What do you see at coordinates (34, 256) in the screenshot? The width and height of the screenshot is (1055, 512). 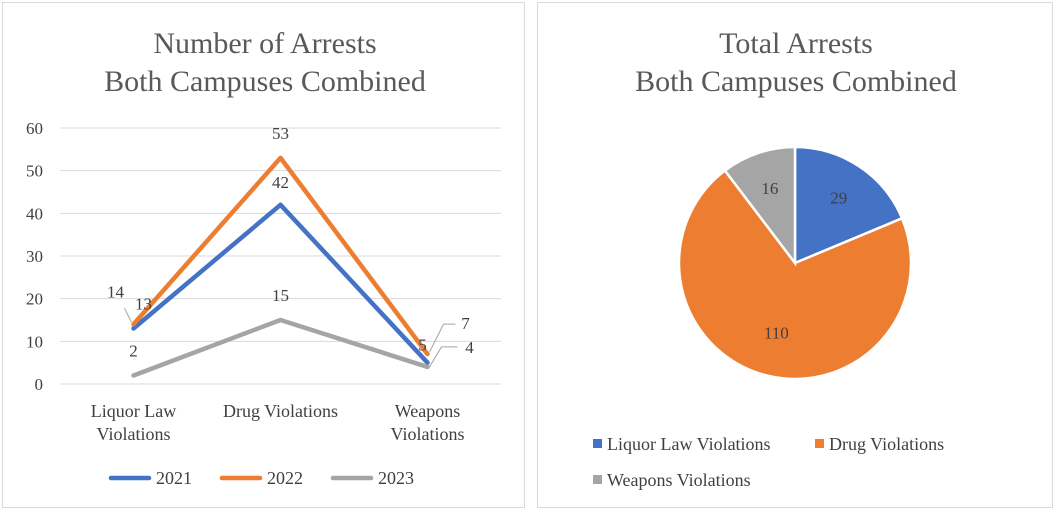 I see `y-tick-label: 30` at bounding box center [34, 256].